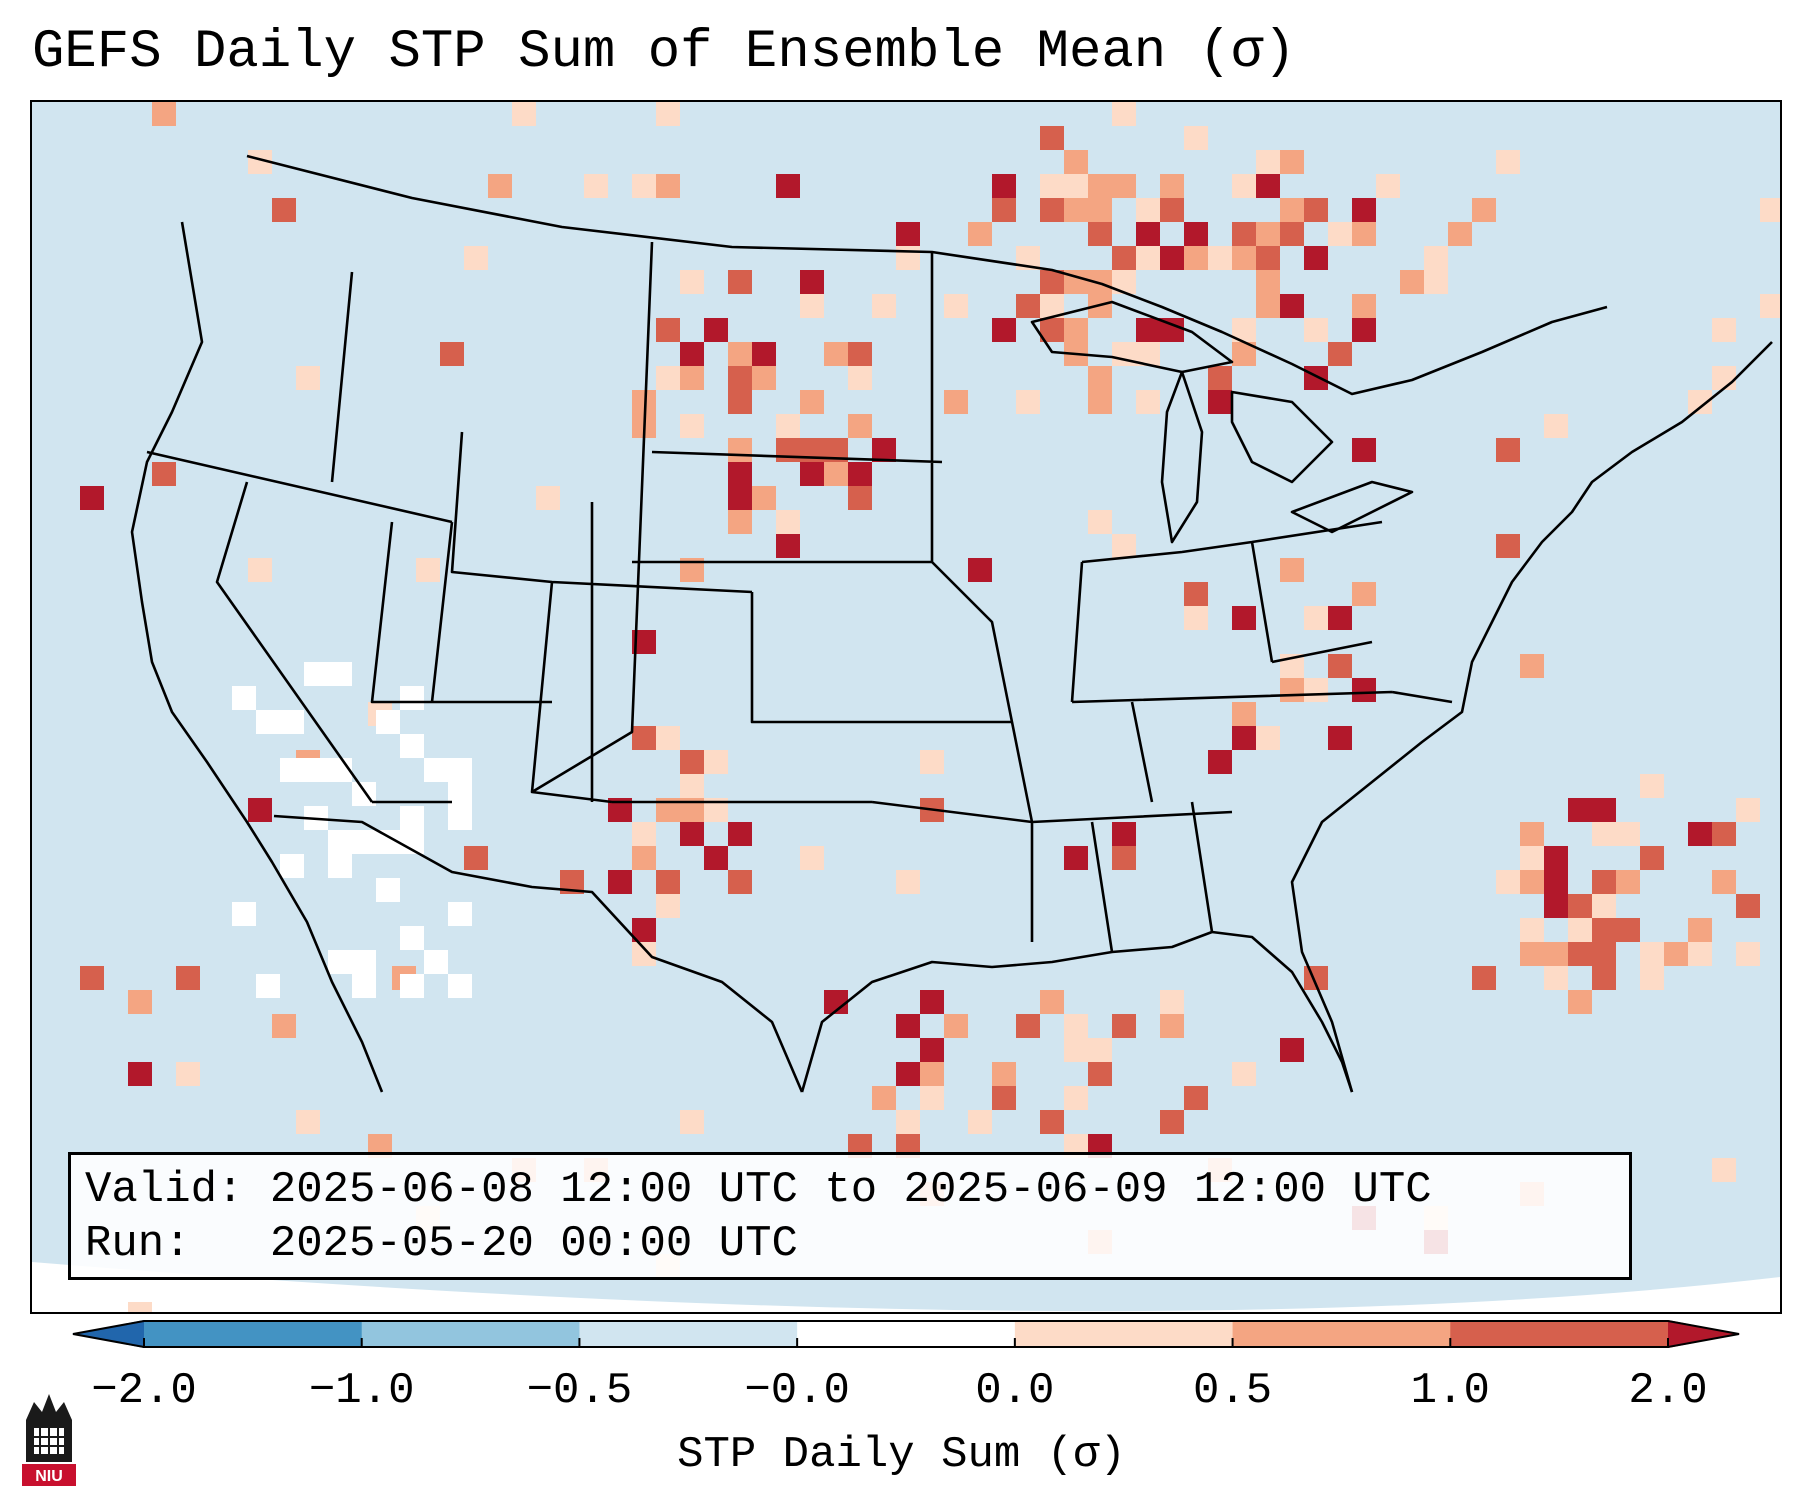  Describe the element at coordinates (1282, 437) in the screenshot. I see `lake-huron` at that location.